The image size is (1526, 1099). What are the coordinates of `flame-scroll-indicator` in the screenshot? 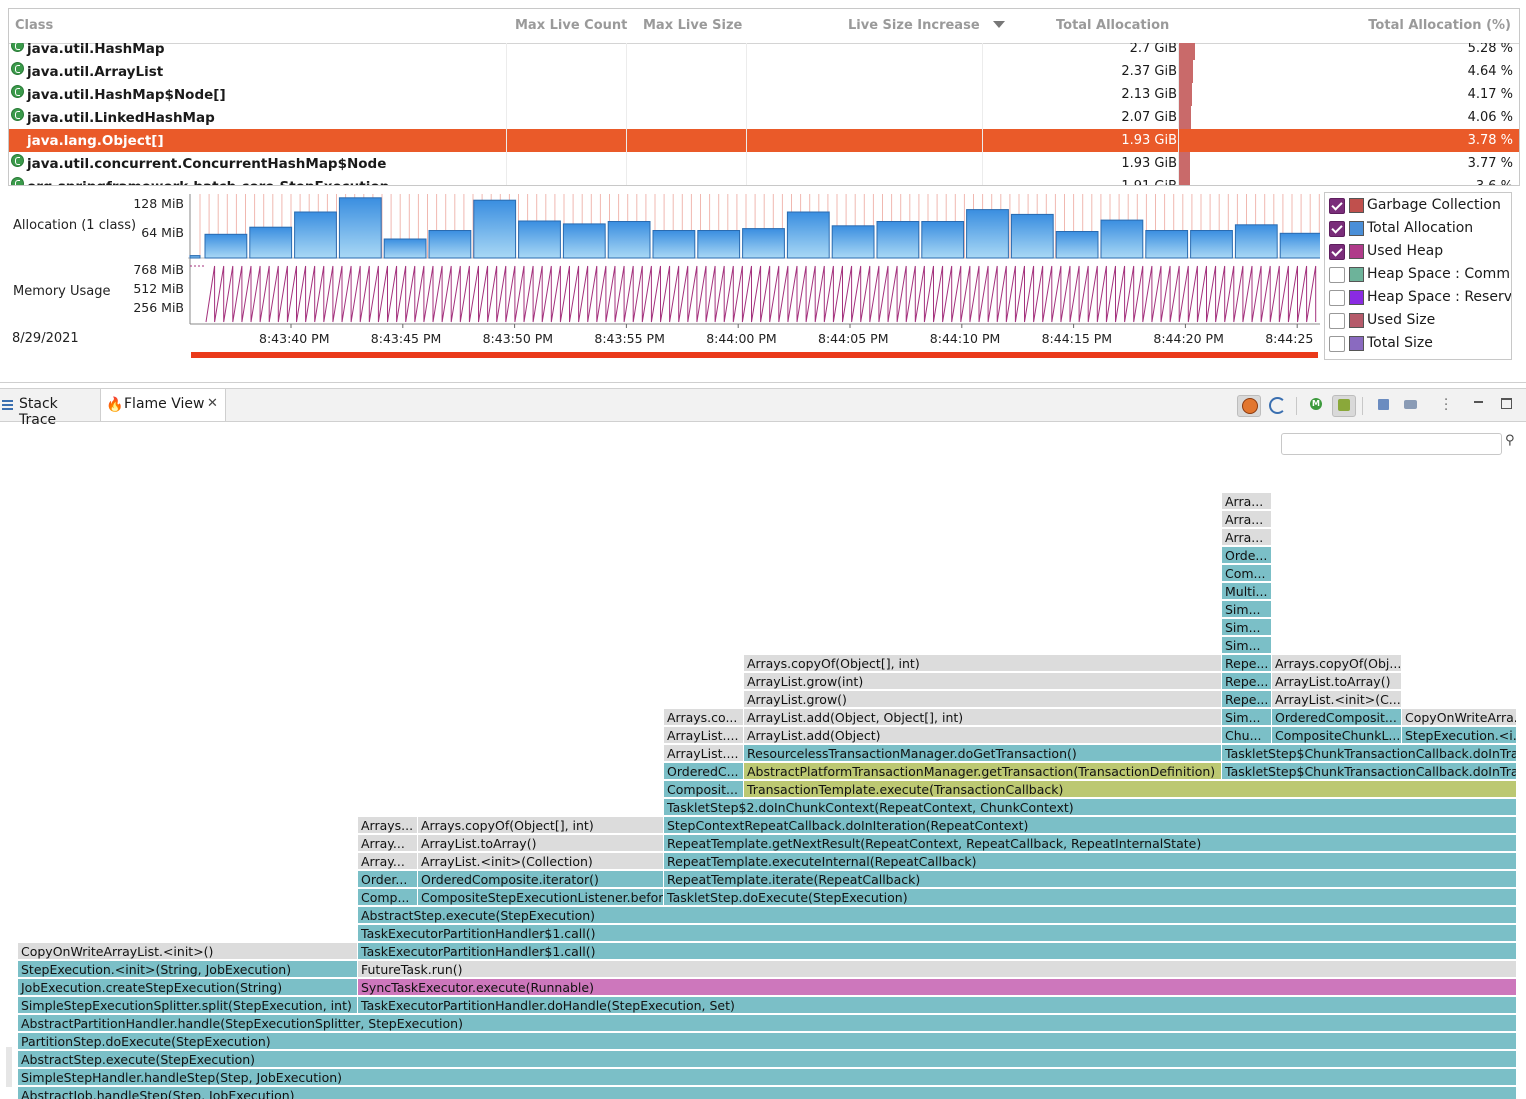 It's located at (9, 1067).